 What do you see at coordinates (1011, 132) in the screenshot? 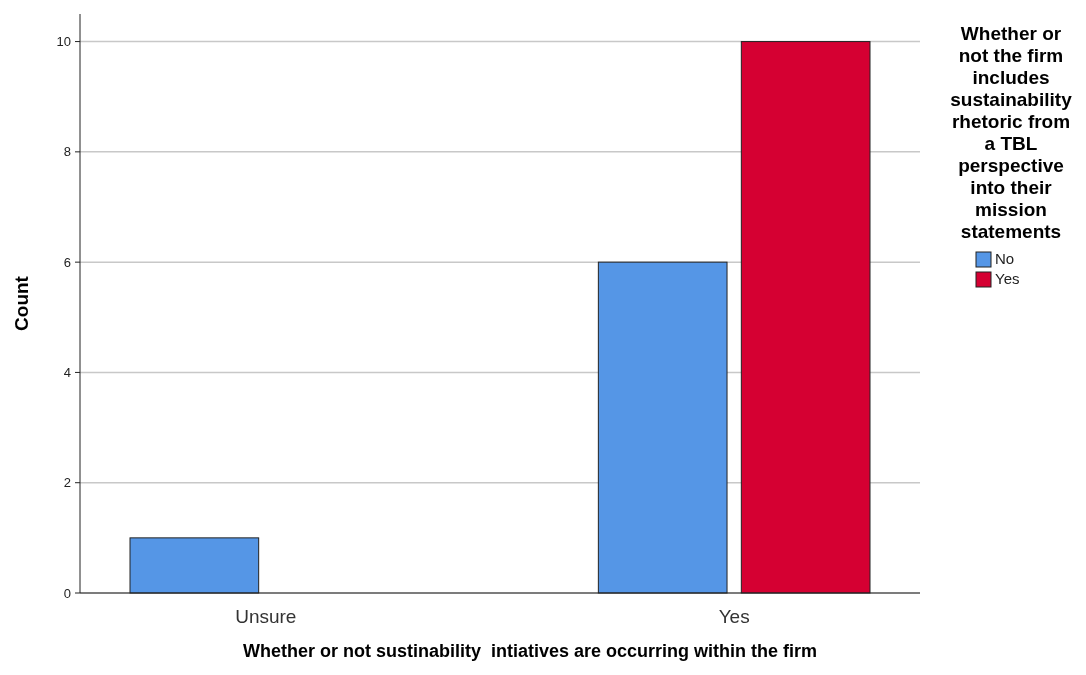
I see `text: Whether or not the firm includes sustainability rhetoric from a TBL perspective into their mission statements` at bounding box center [1011, 132].